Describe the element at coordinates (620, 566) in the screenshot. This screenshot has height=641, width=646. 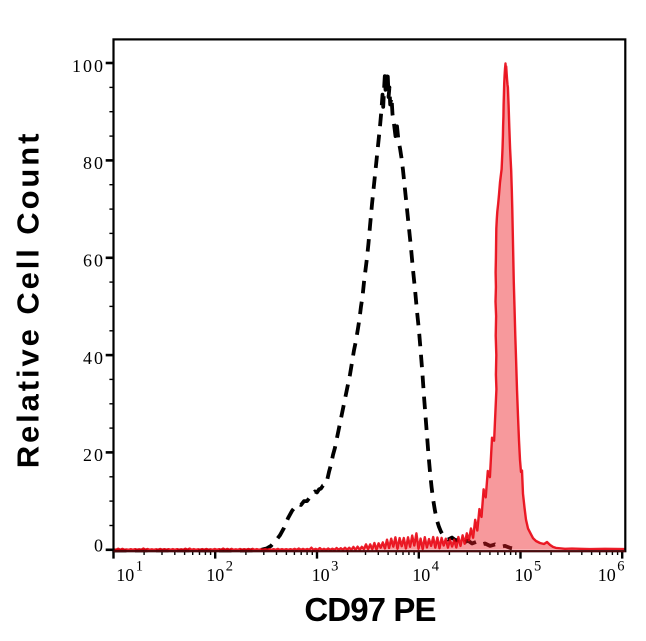
I see `svg-text: 6` at that location.